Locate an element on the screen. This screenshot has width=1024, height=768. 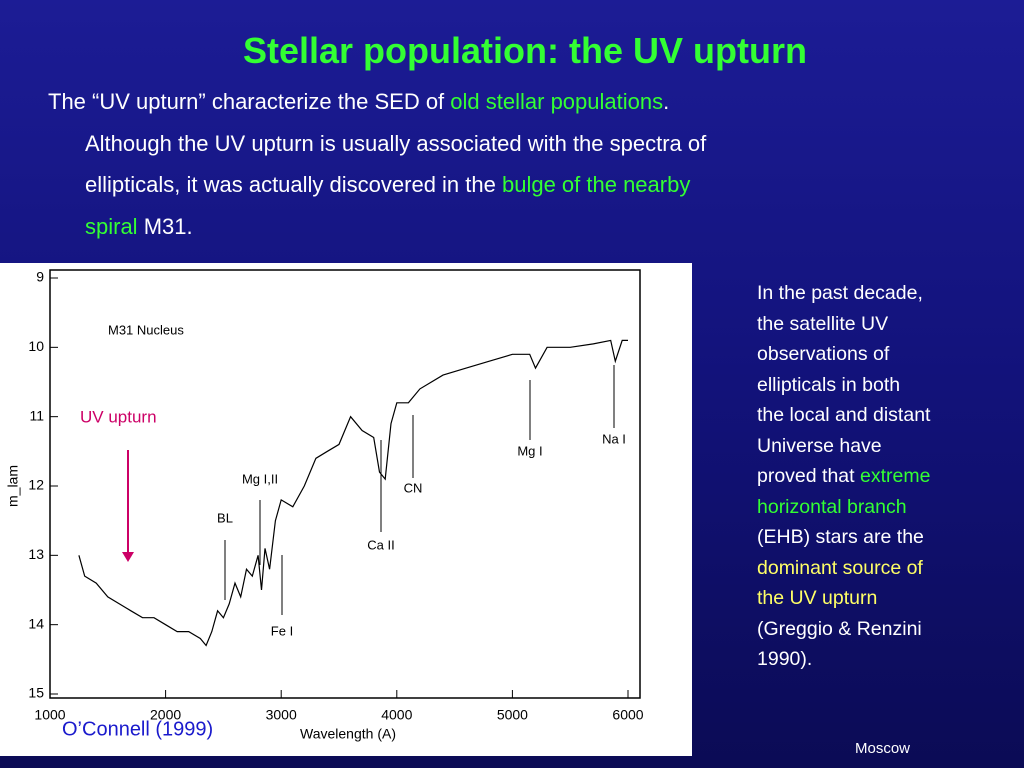
y-tick-label: 9 is located at coordinates (40, 277).